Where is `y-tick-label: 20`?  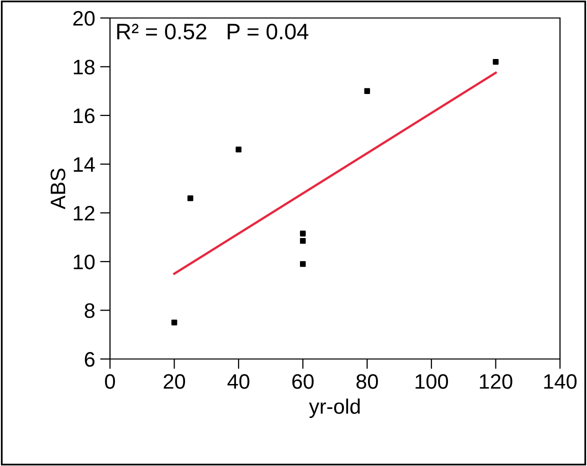 y-tick-label: 20 is located at coordinates (84, 18).